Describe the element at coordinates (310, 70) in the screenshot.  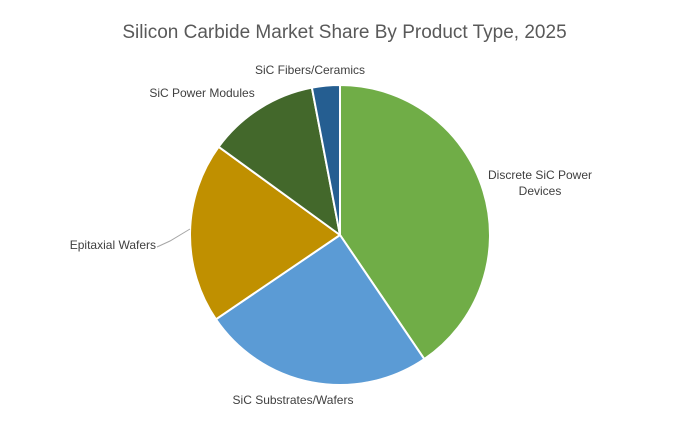
I see `slice-label-sic-fibers-ceramics: SiC Fibers/Ceramics` at that location.